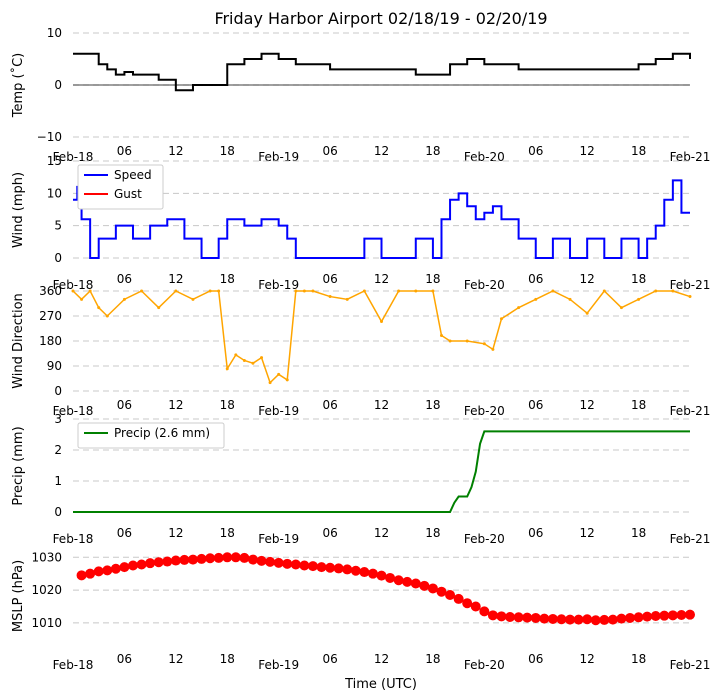  I want to click on y-tick-label: 15, so click(54, 161).